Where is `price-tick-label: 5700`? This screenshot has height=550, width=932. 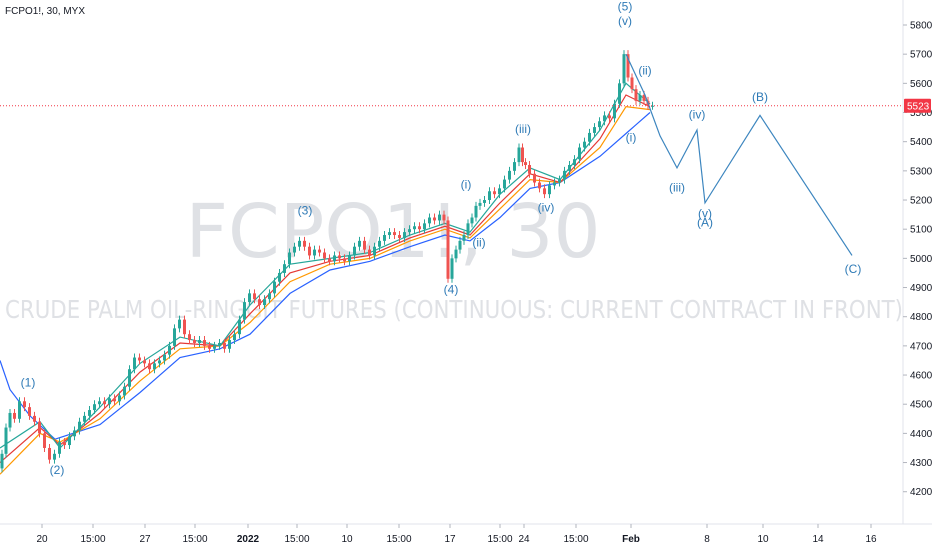
price-tick-label: 5700 is located at coordinates (921, 55).